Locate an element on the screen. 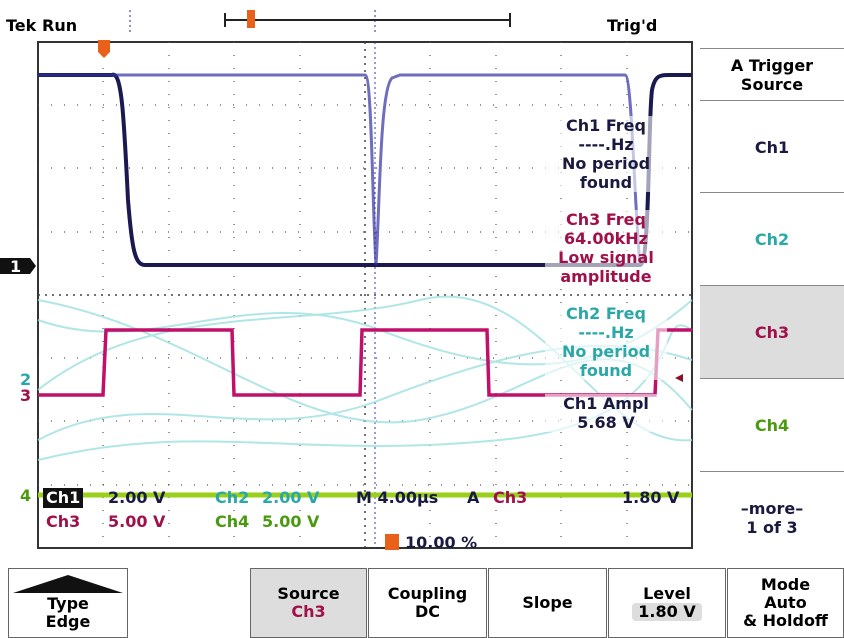 This screenshot has width=844, height=638. measurement: Ch1 Freq ----.Hz No period found is located at coordinates (606, 154).